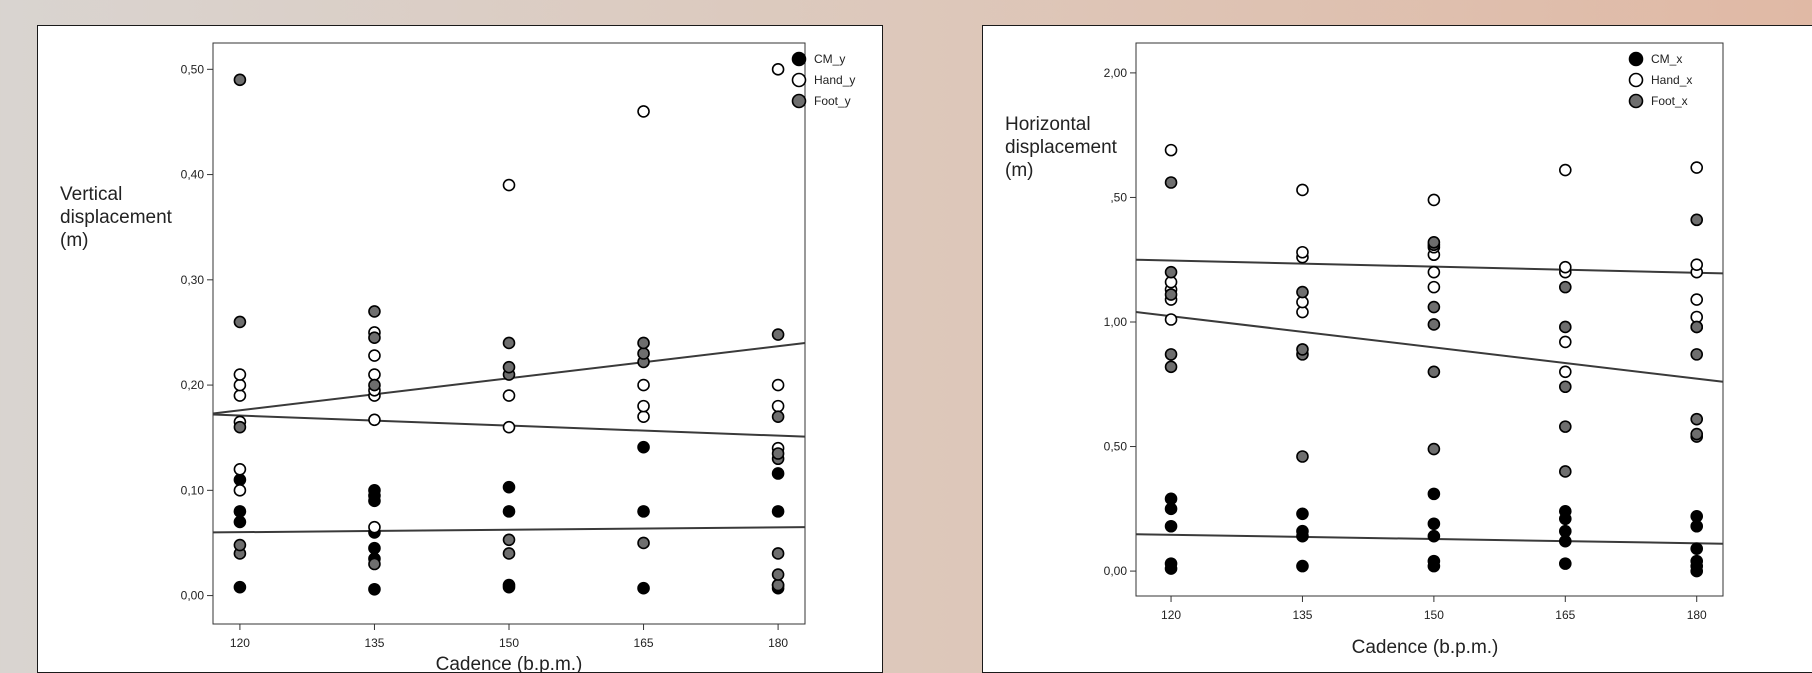 This screenshot has width=1812, height=673. What do you see at coordinates (1671, 80) in the screenshot?
I see `legend-label: Hand_x` at bounding box center [1671, 80].